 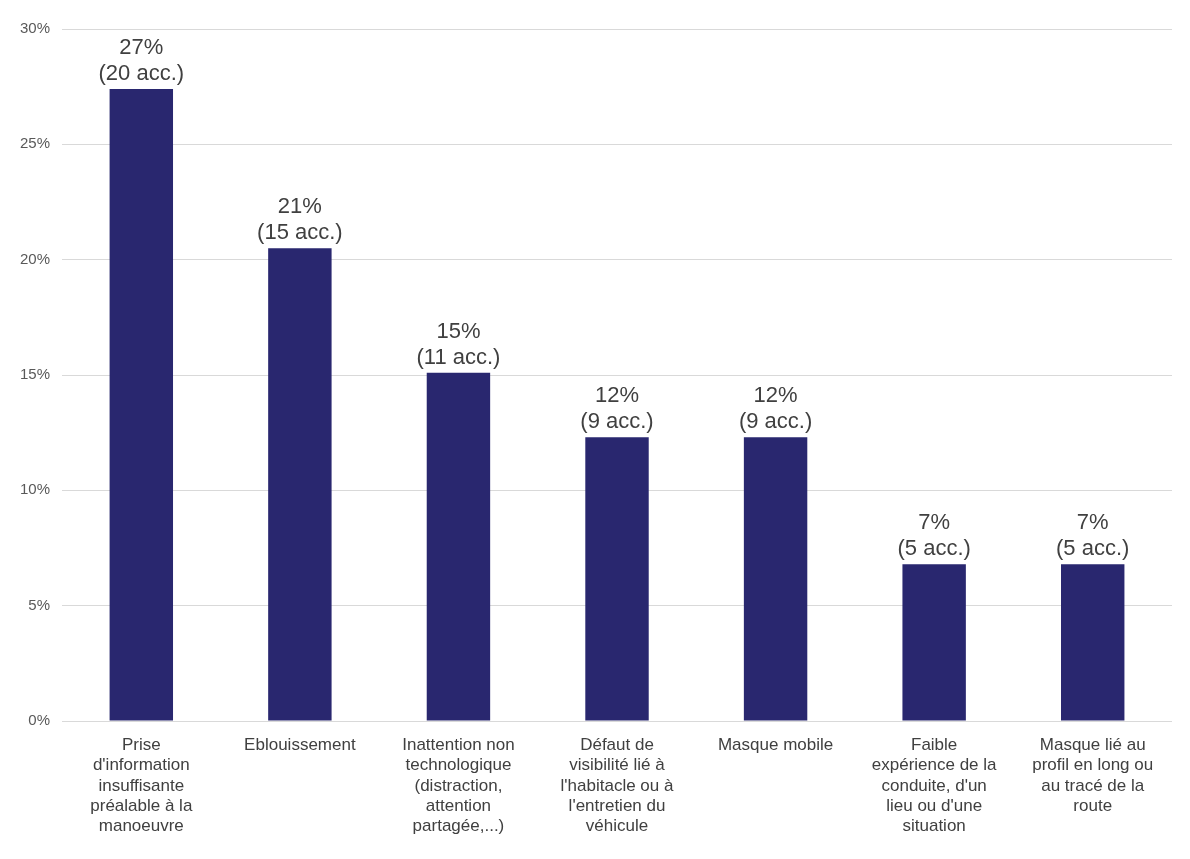 I want to click on y-tick-label: 5%, so click(x=39, y=604).